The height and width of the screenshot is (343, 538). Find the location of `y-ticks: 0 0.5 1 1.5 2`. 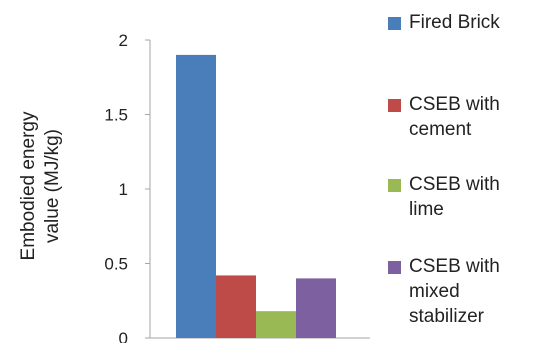

y-ticks: 0 0.5 1 1.5 2 is located at coordinates (127, 187).